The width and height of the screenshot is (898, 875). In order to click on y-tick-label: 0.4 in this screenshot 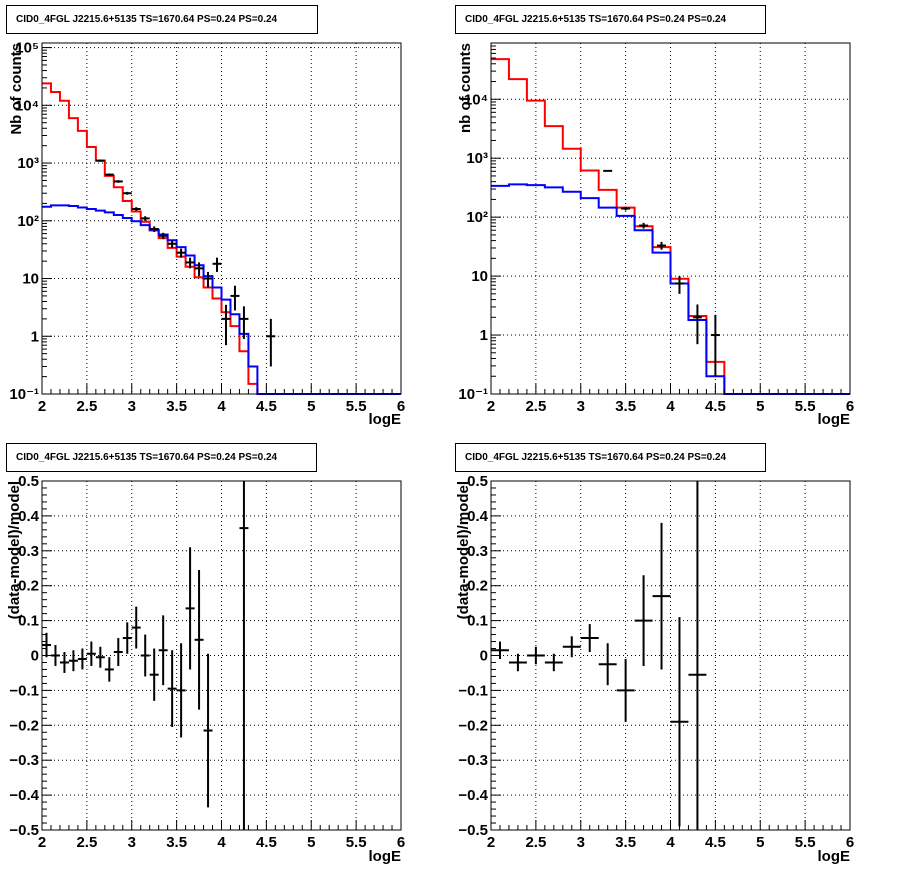, I will do `click(478, 516)`.